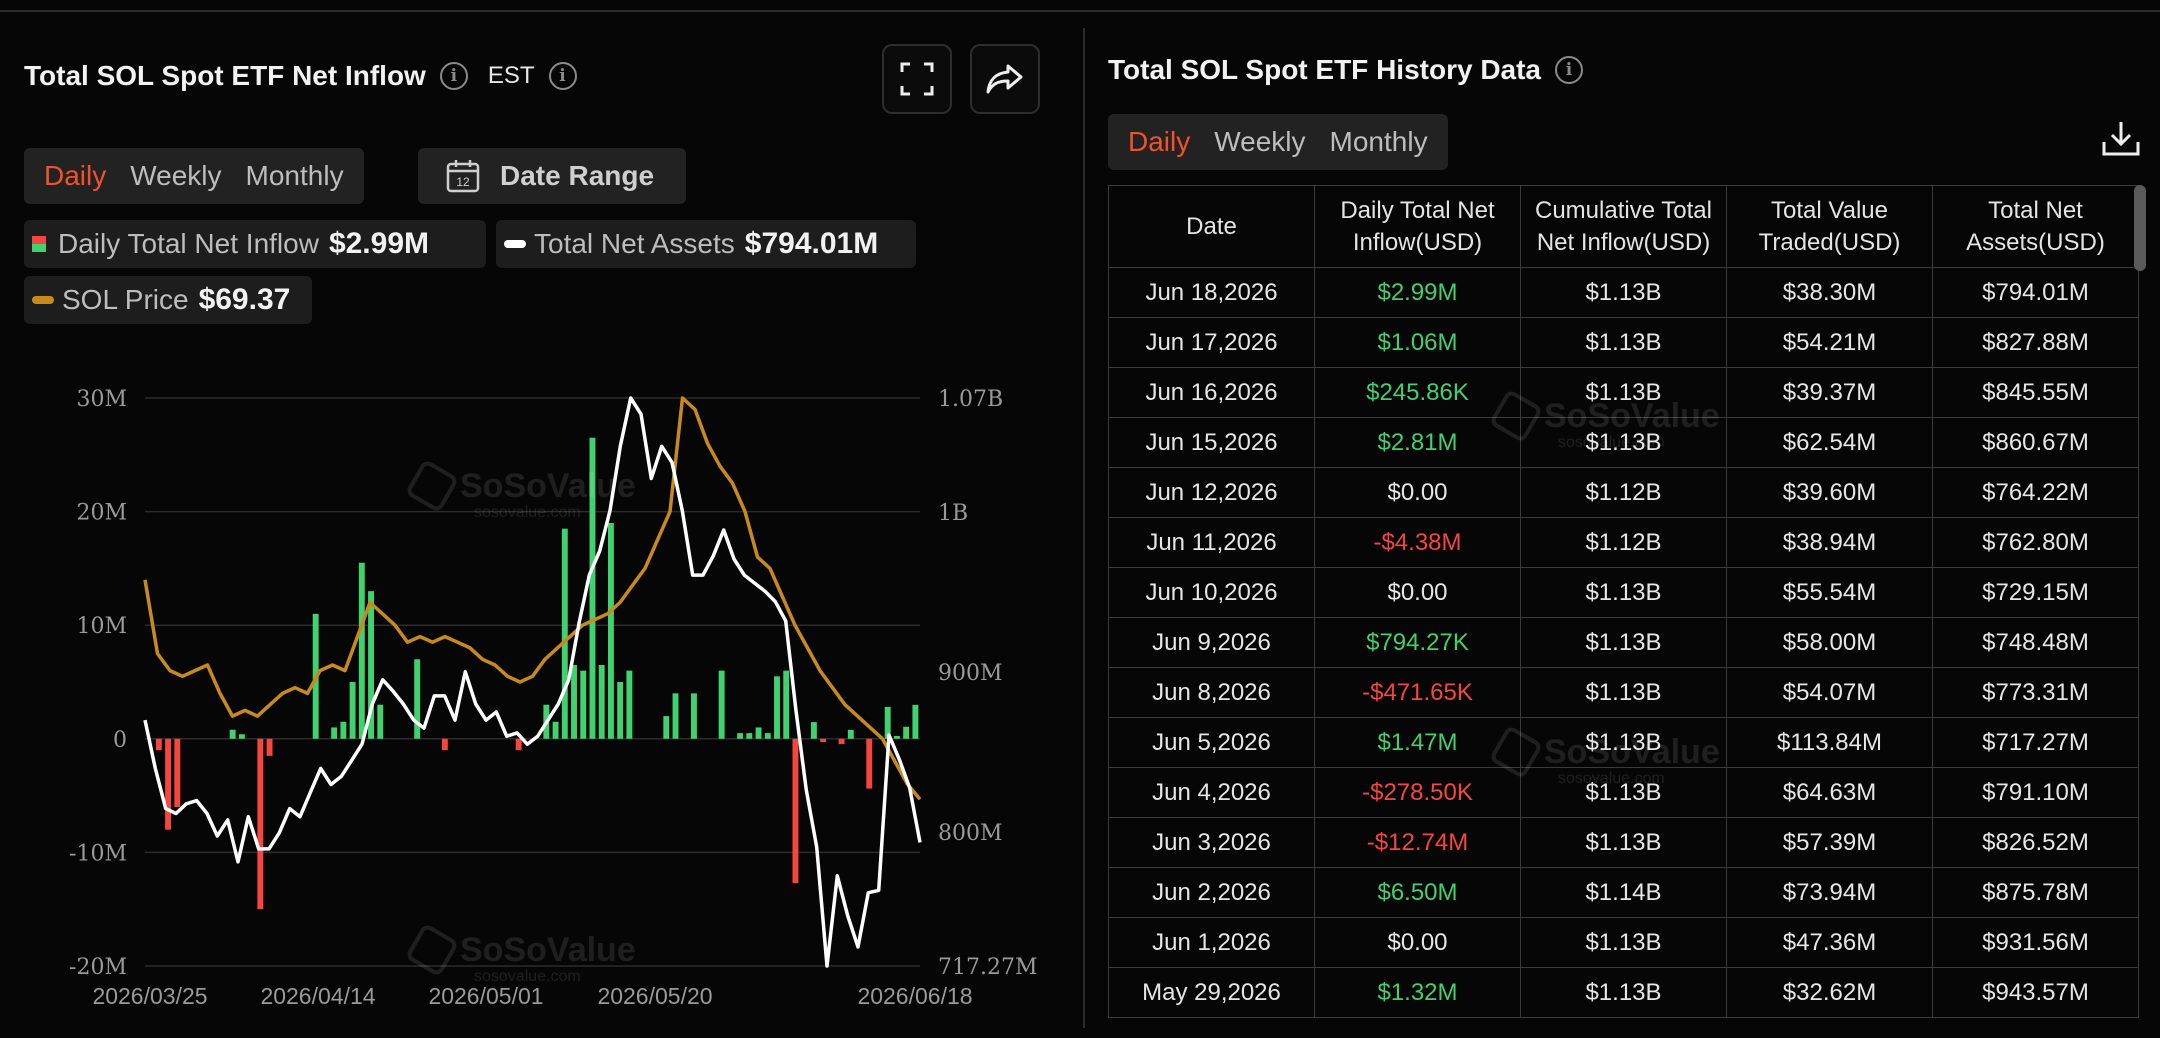 This screenshot has width=2160, height=1038. What do you see at coordinates (917, 79) in the screenshot?
I see `fullscreen-button` at bounding box center [917, 79].